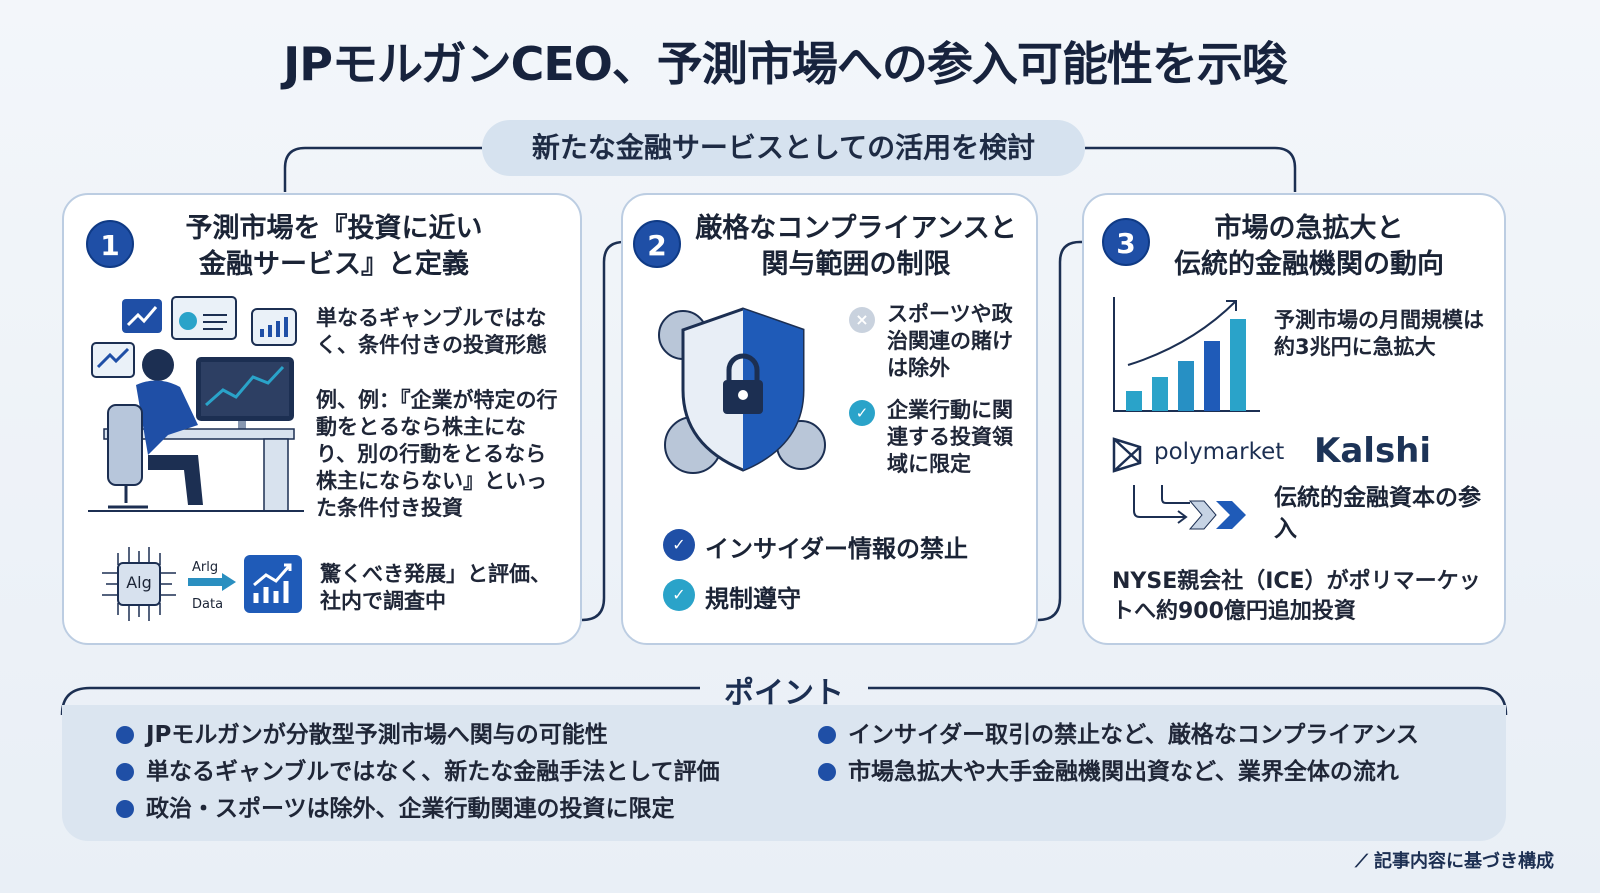 The height and width of the screenshot is (893, 1600). Describe the element at coordinates (742, 390) in the screenshot. I see `shield-lock-icon` at that location.